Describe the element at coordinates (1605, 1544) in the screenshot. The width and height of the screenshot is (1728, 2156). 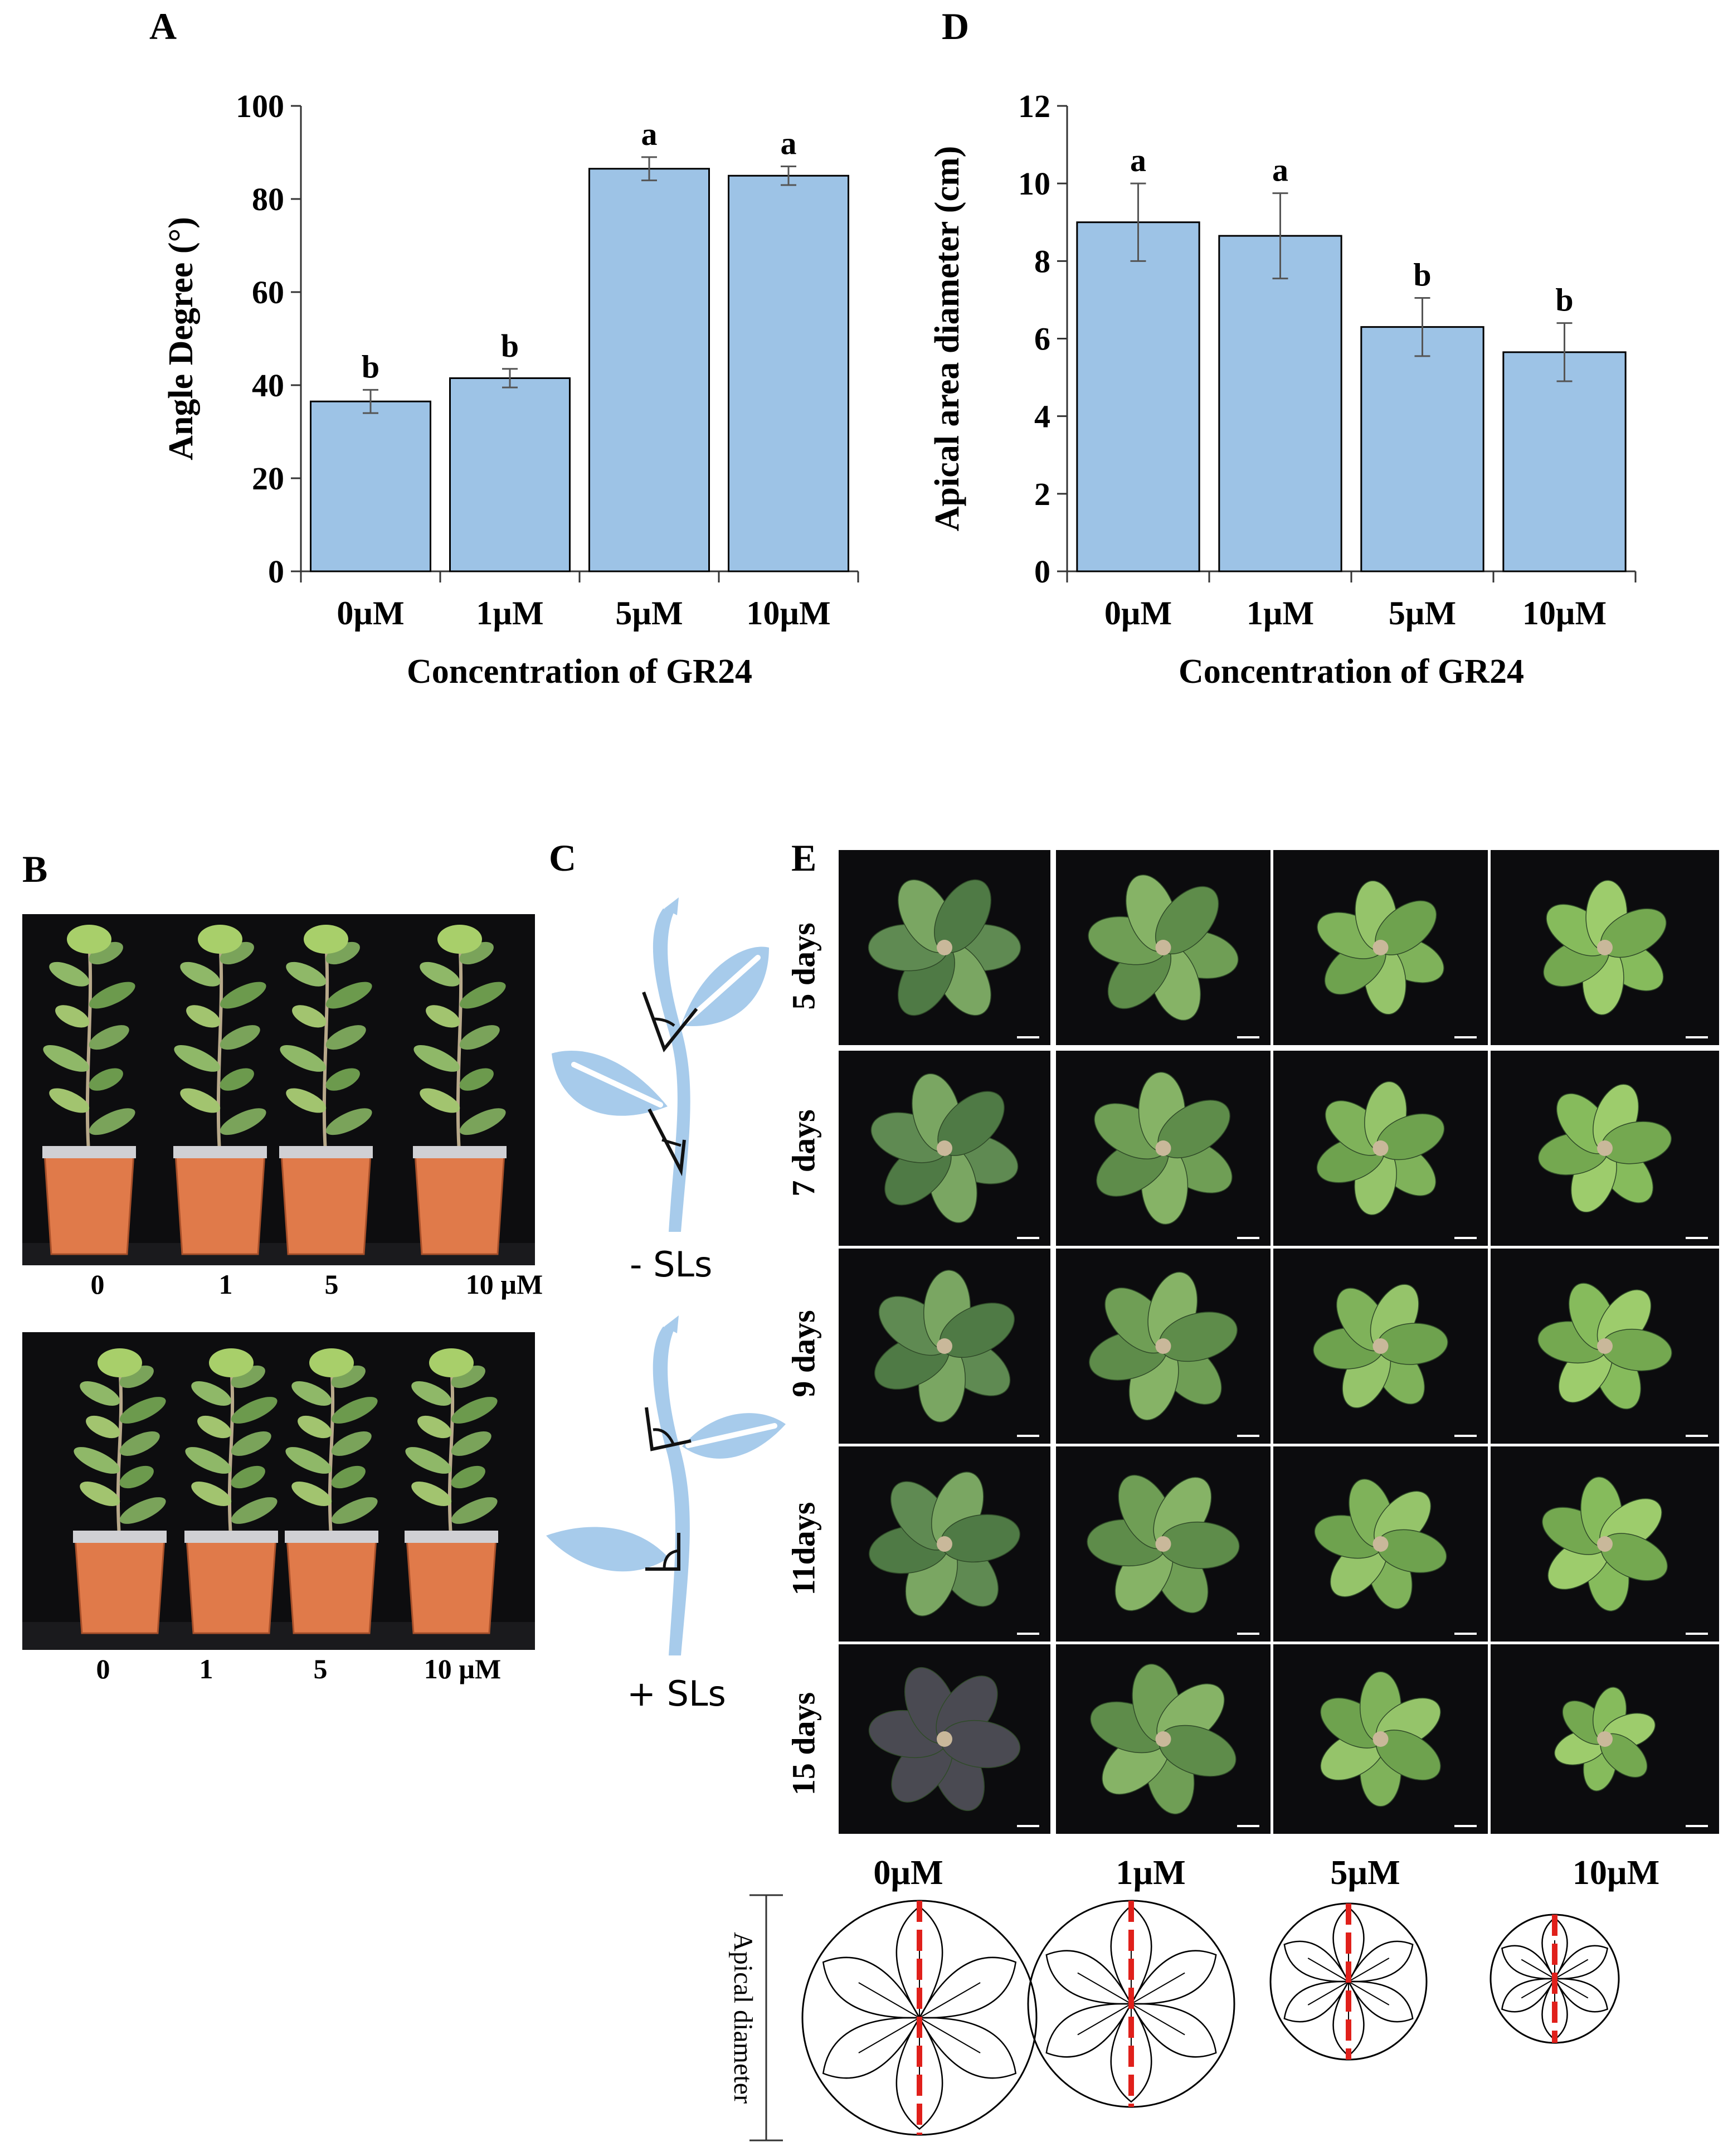
I see `rosette-photo-r3-c3` at that location.